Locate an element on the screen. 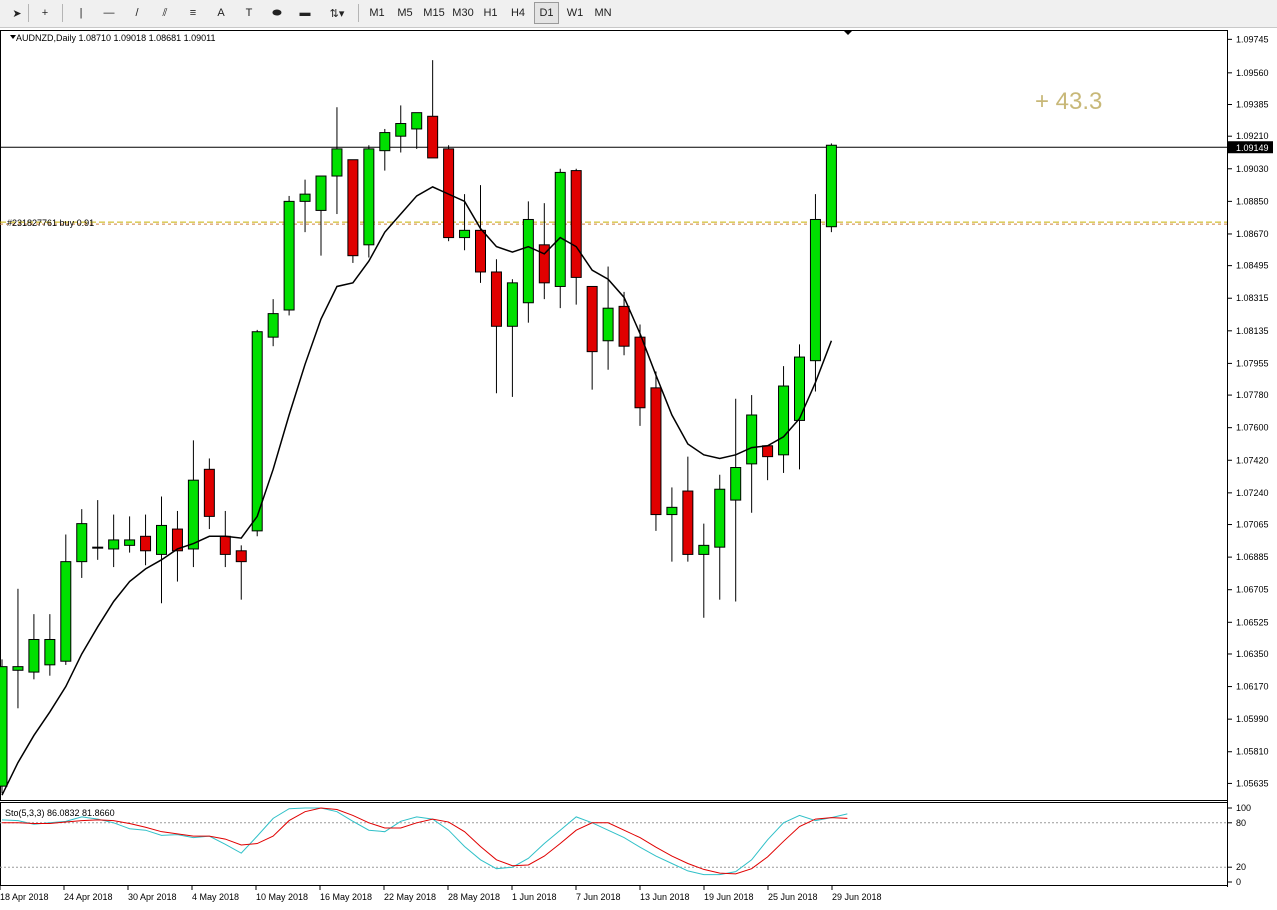 The height and width of the screenshot is (910, 1277). timeframe-m5-button: M5 is located at coordinates (405, 13).